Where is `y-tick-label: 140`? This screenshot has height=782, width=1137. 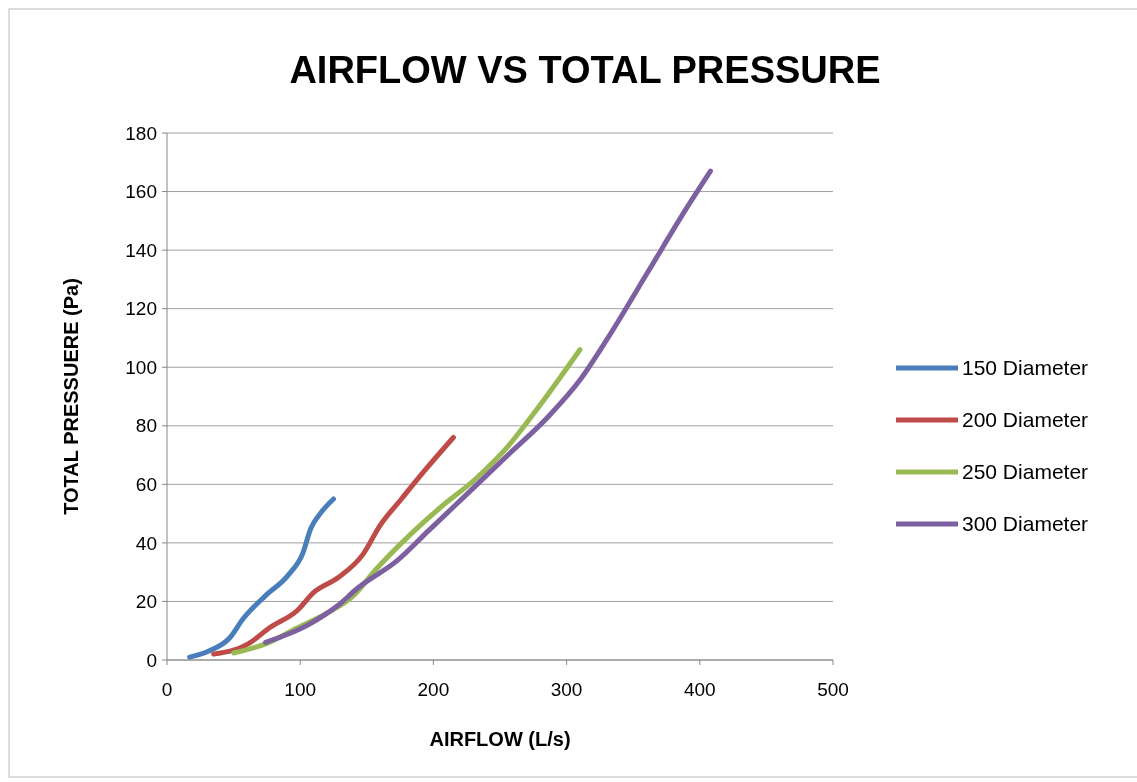 y-tick-label: 140 is located at coordinates (141, 250).